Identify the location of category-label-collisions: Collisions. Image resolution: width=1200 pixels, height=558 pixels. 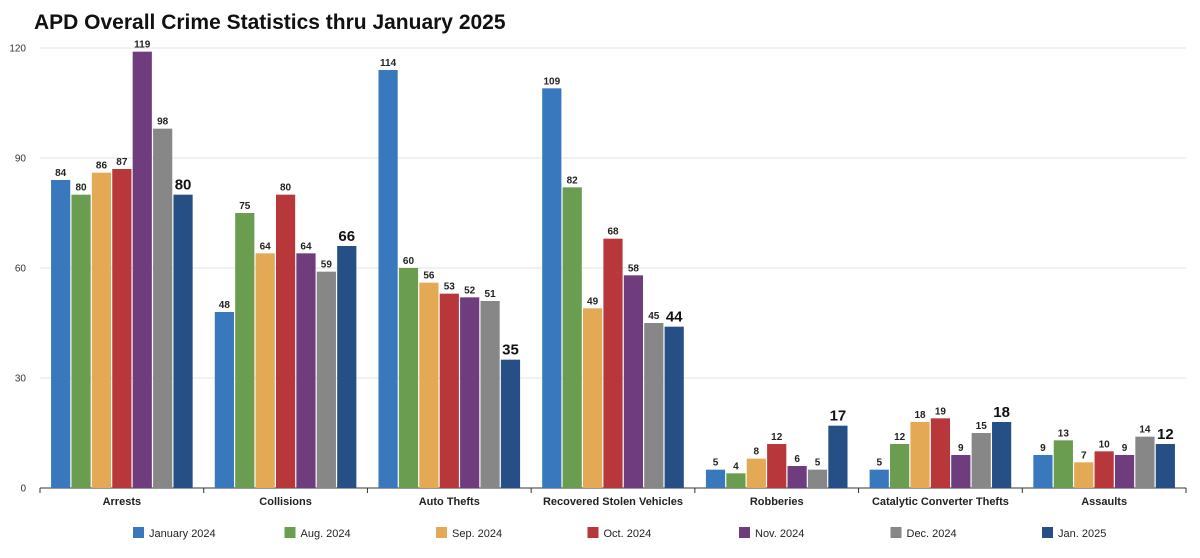
(285, 502).